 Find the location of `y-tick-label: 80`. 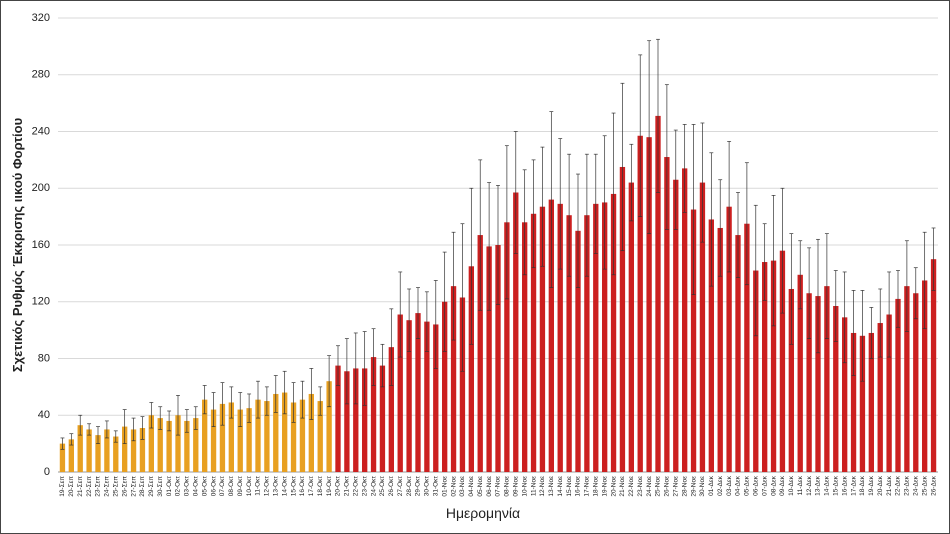

y-tick-label: 80 is located at coordinates (44, 358).